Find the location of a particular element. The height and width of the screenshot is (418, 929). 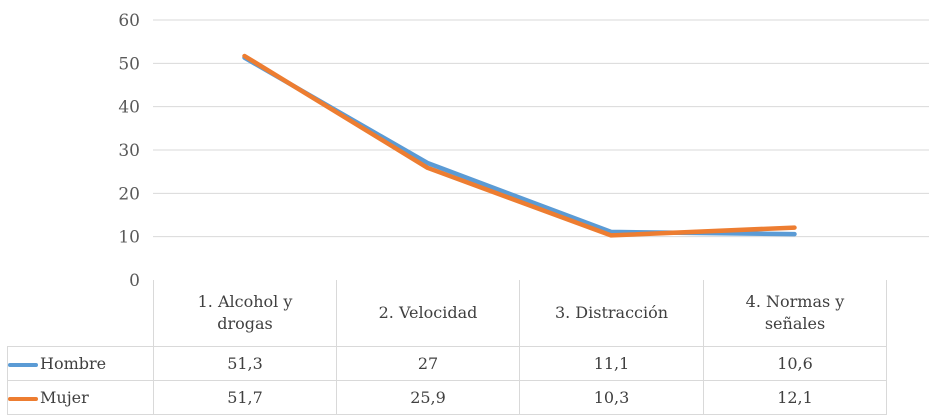

legend-entry-hombre: Hombre is located at coordinates (80, 363).